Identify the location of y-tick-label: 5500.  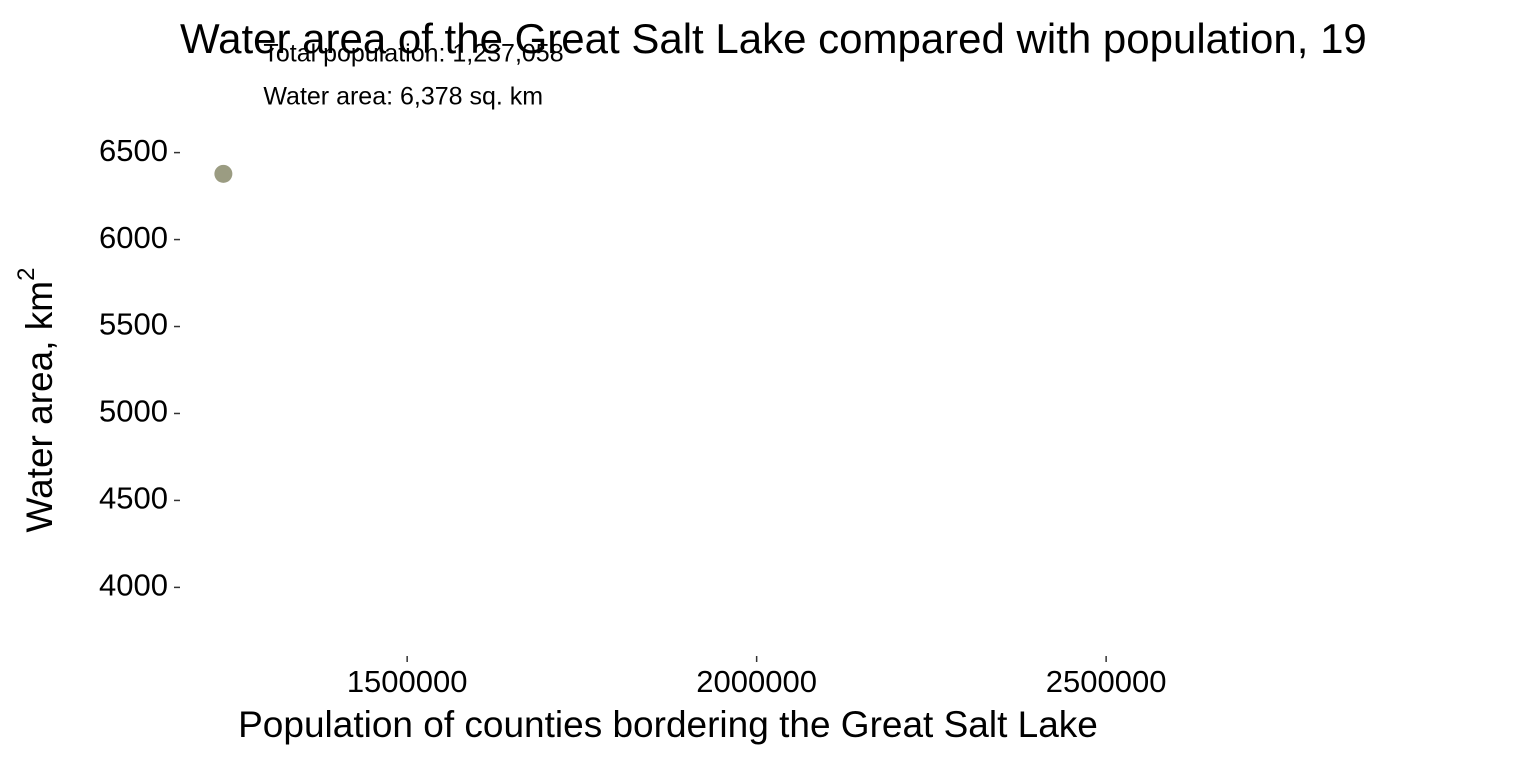
(133, 324).